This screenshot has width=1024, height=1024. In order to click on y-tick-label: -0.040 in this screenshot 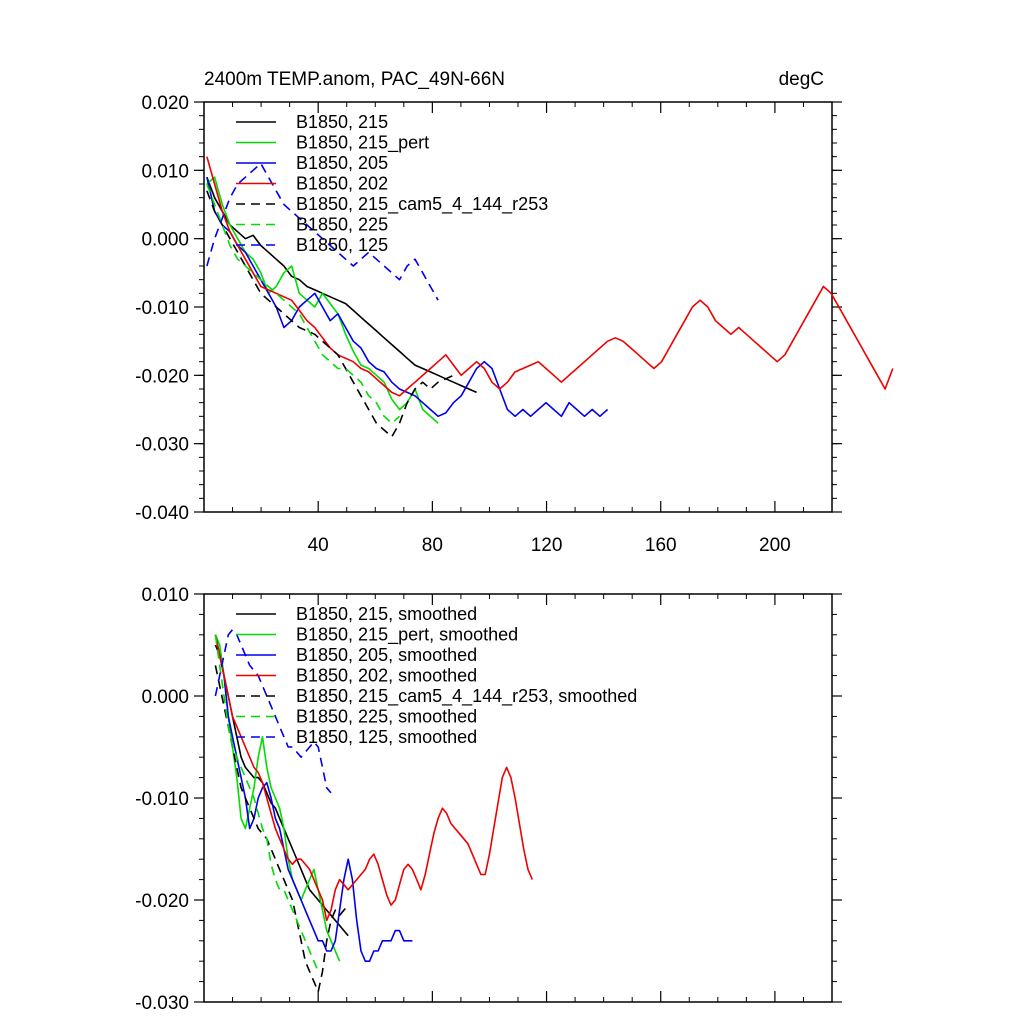, I will do `click(162, 513)`.